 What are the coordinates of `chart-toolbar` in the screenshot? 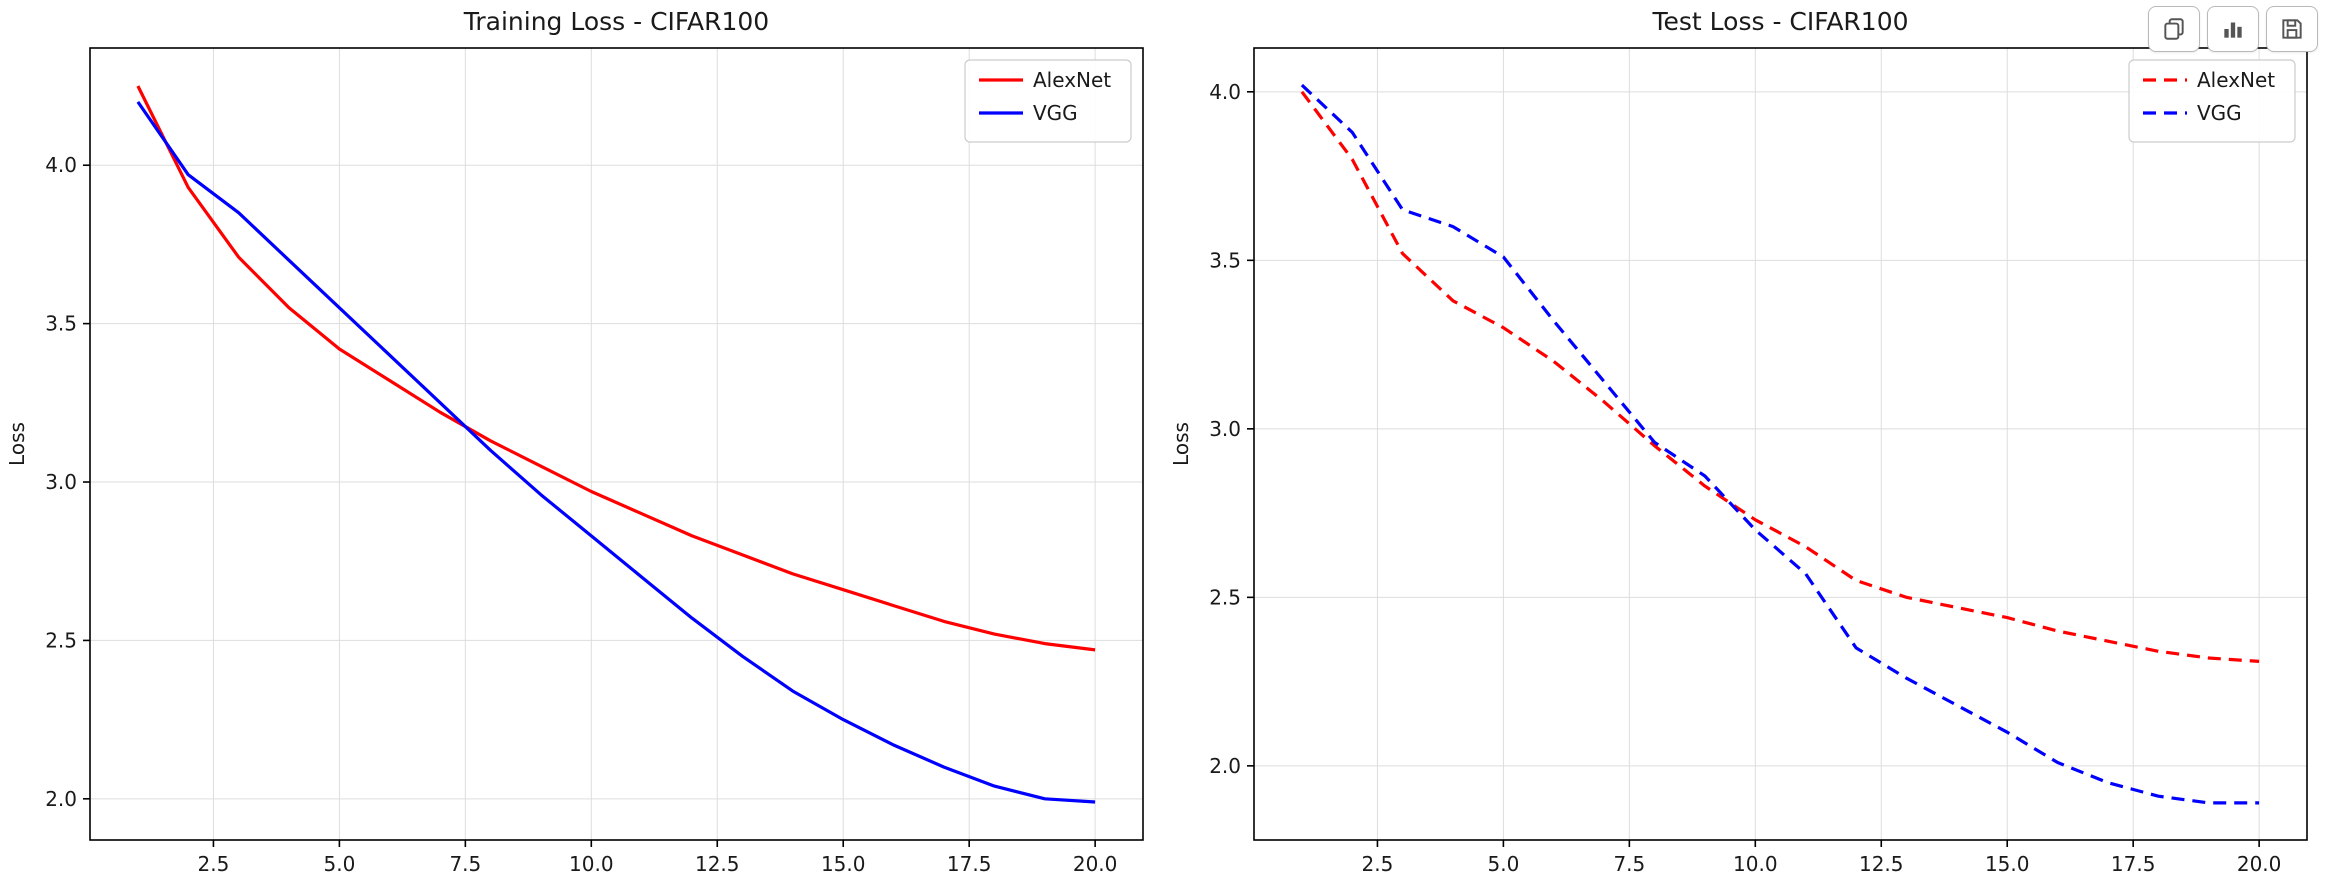 It's located at (2233, 29).